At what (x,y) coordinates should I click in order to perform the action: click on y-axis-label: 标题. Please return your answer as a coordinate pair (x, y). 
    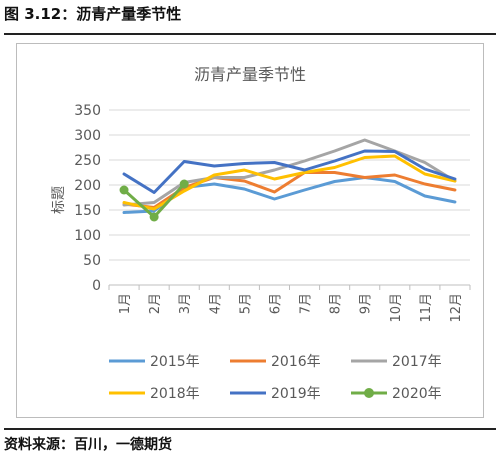
    Looking at the image, I should click on (59, 200).